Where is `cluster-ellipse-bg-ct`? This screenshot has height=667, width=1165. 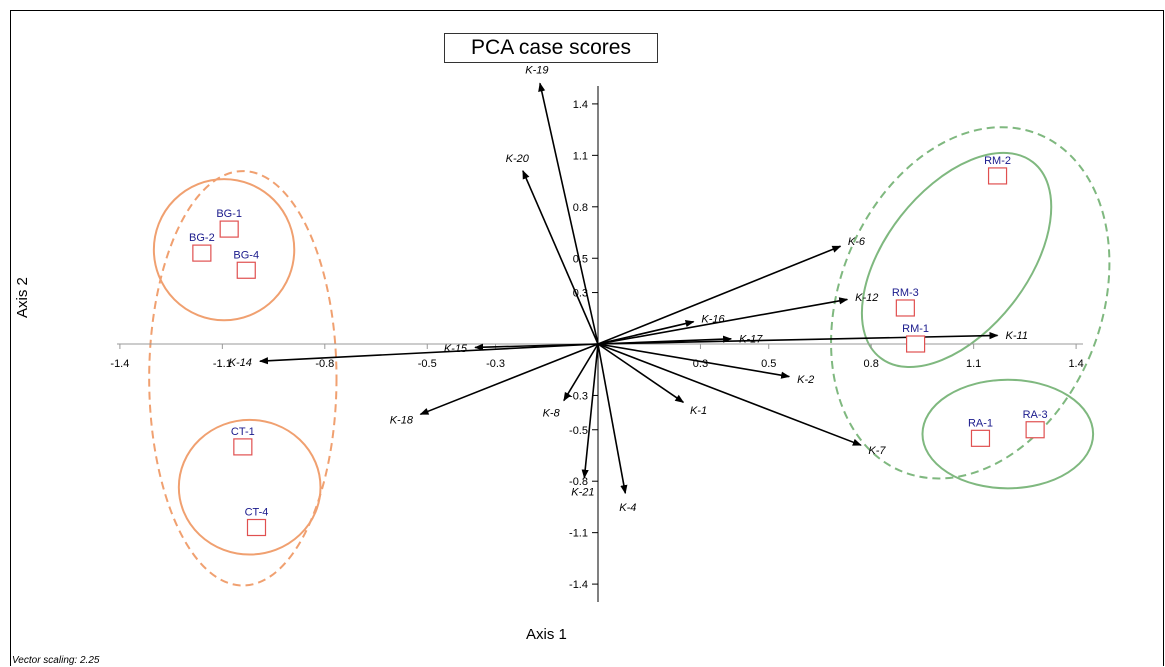 cluster-ellipse-bg-ct is located at coordinates (243, 378).